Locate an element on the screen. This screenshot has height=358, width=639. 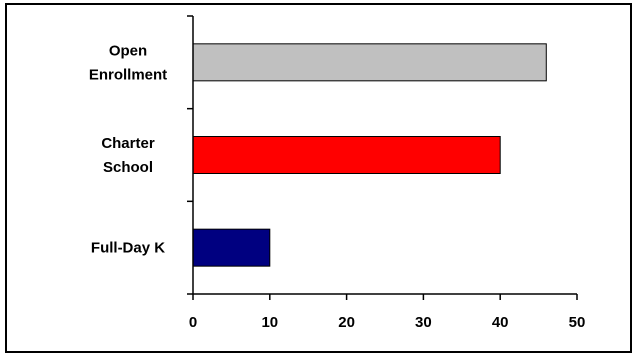
category-label-charter-school-line-1: Charter is located at coordinates (128, 143).